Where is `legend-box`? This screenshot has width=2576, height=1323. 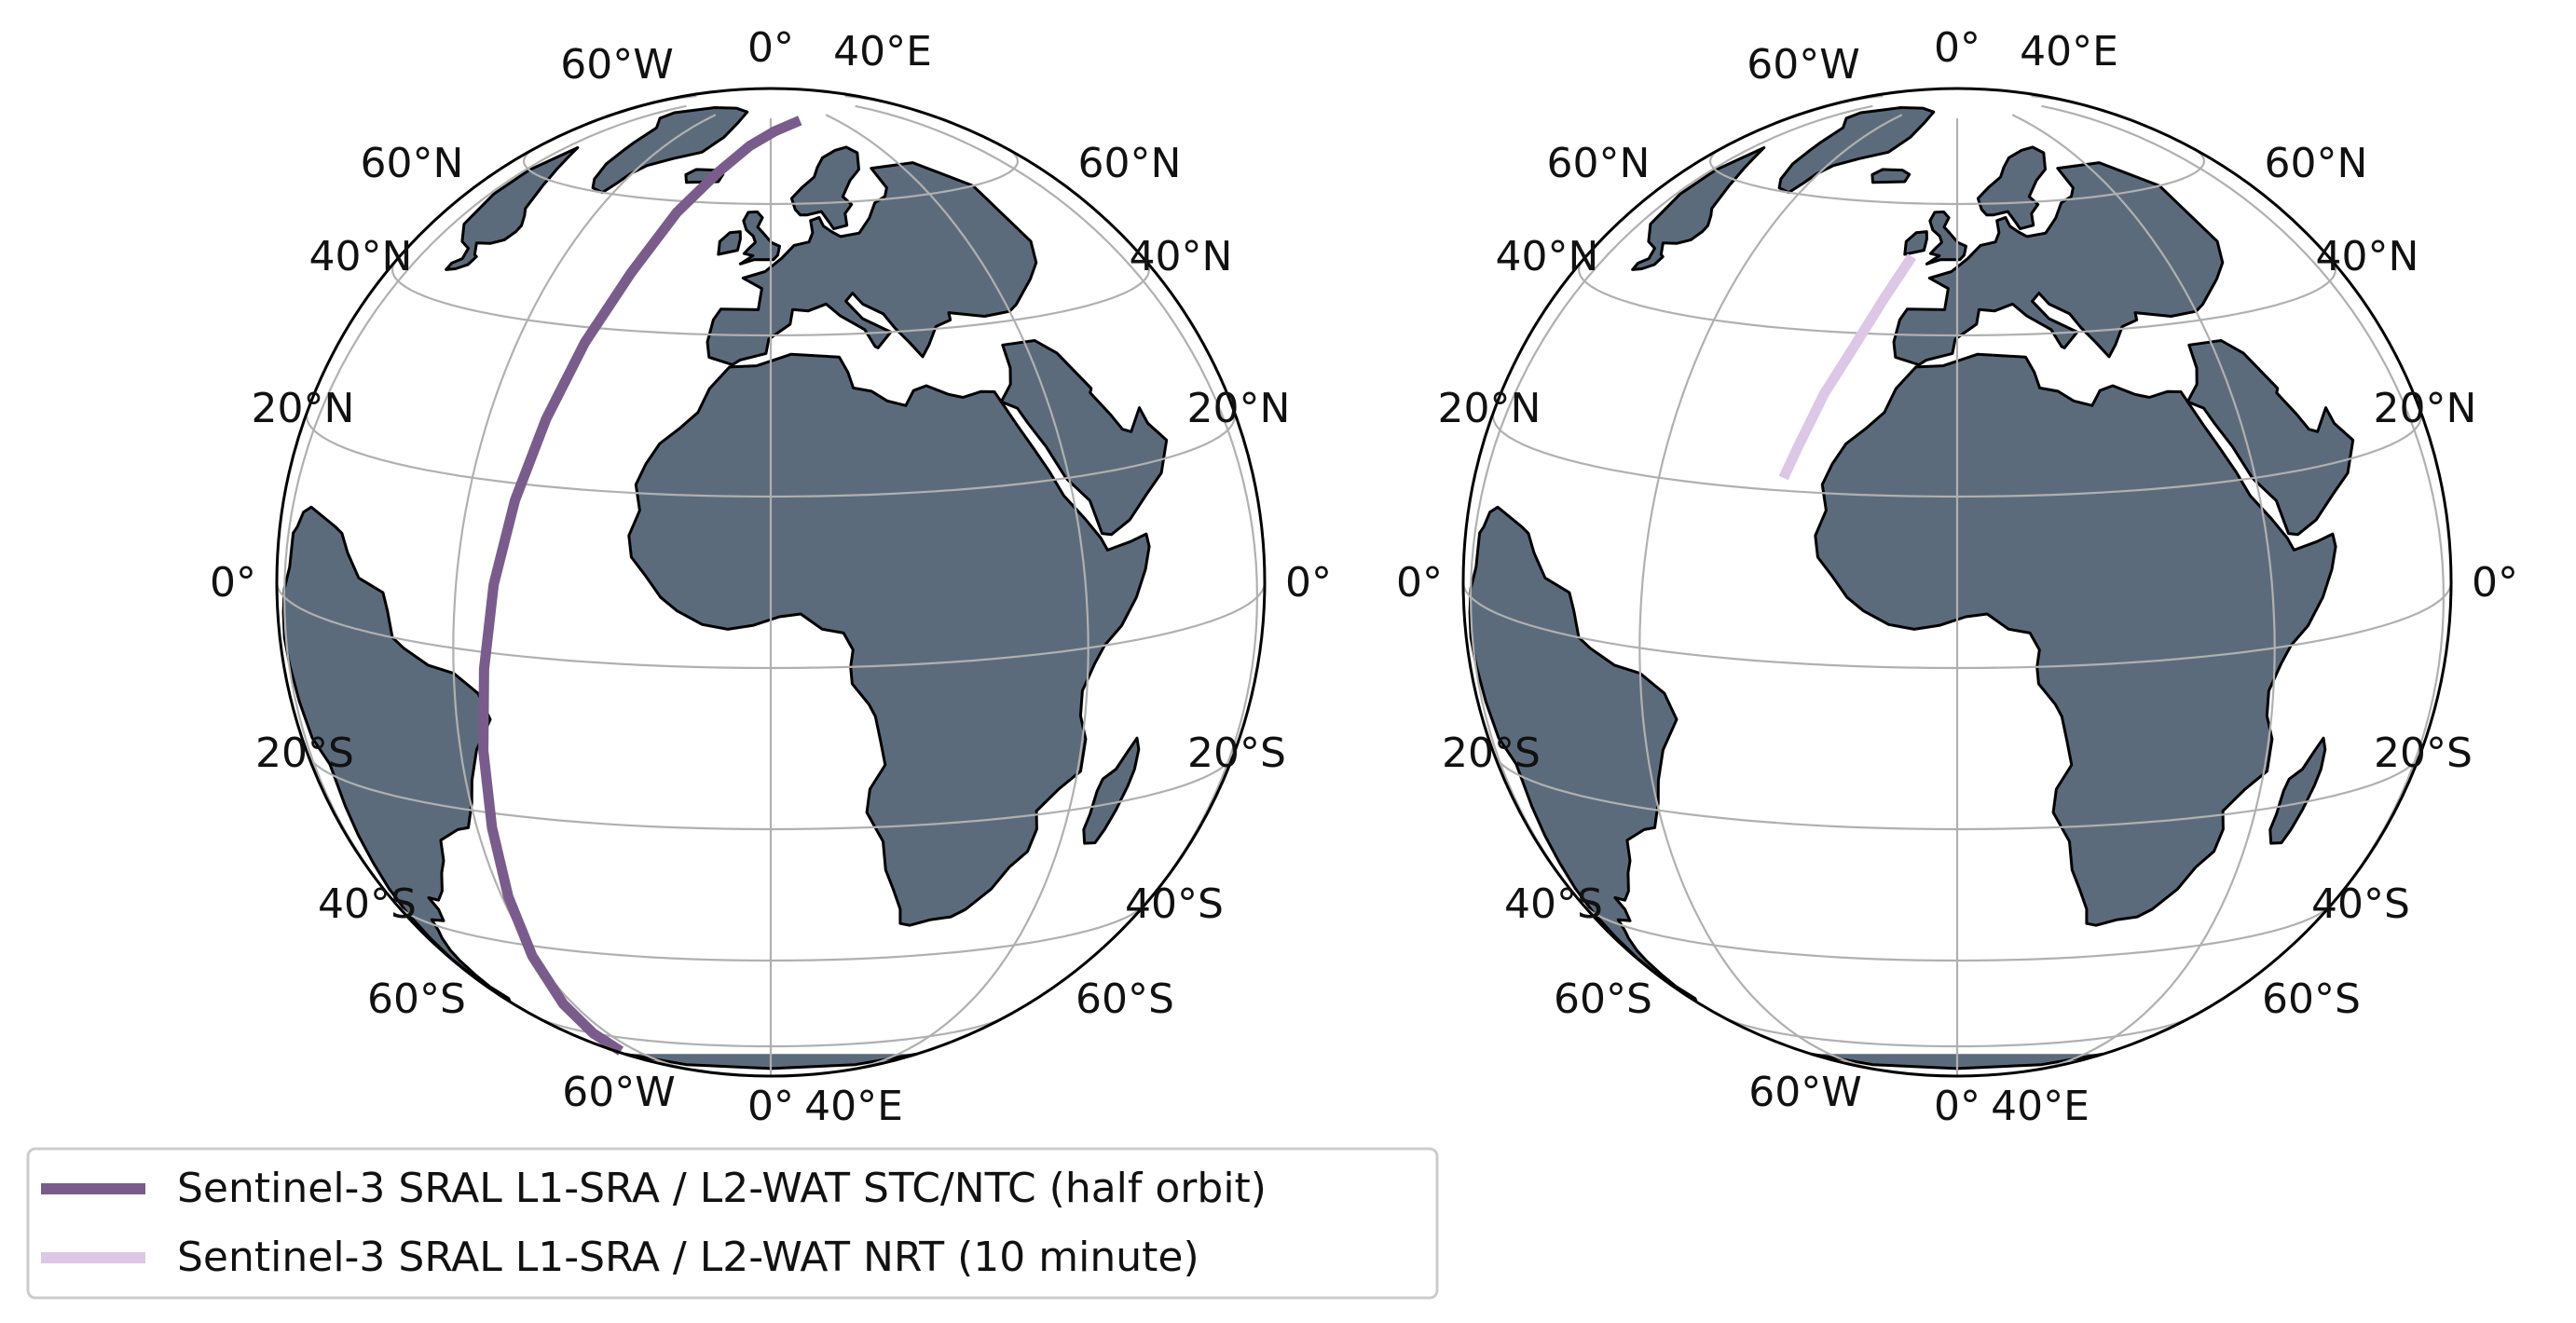 legend-box is located at coordinates (732, 1223).